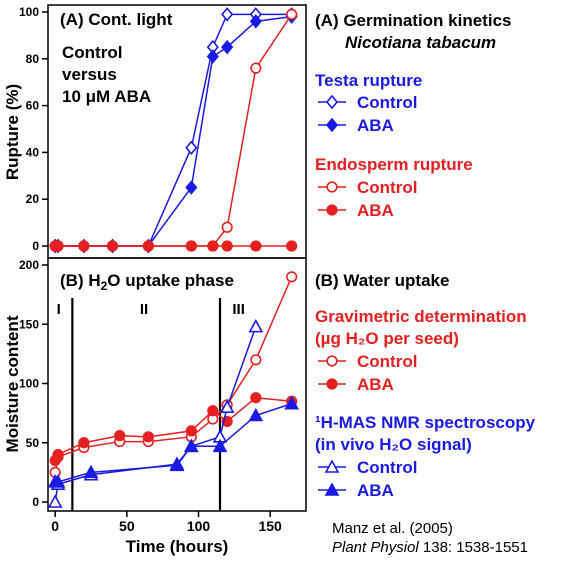 This screenshot has width=567, height=561. I want to click on x-tick-label: 150, so click(270, 526).